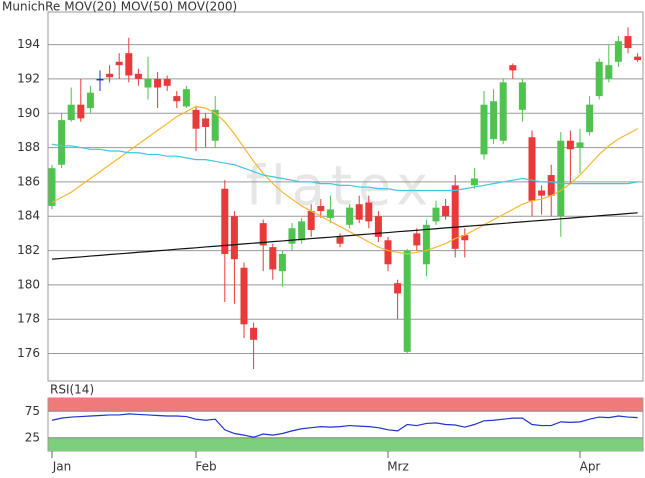 This screenshot has width=645, height=478. I want to click on x-tick-label: Apr, so click(590, 467).